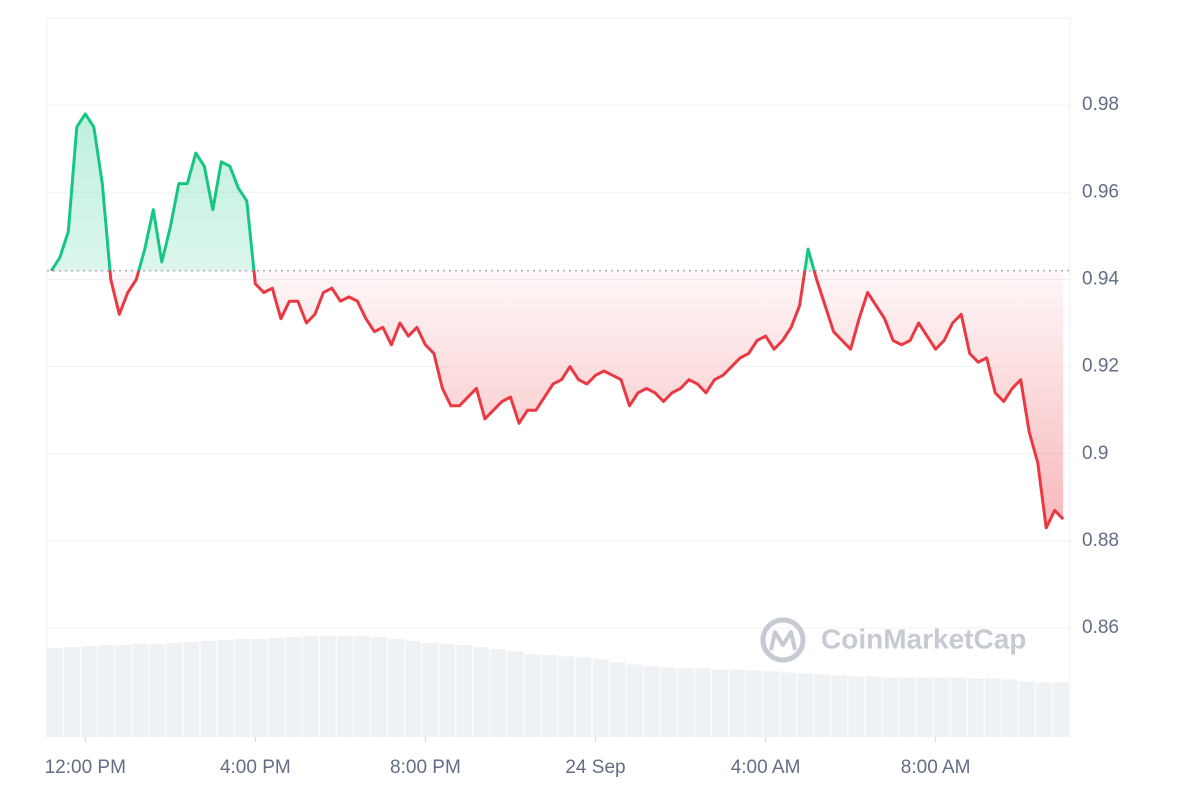 The width and height of the screenshot is (1200, 800). I want to click on watermark: CoinMarketCap, so click(893, 640).